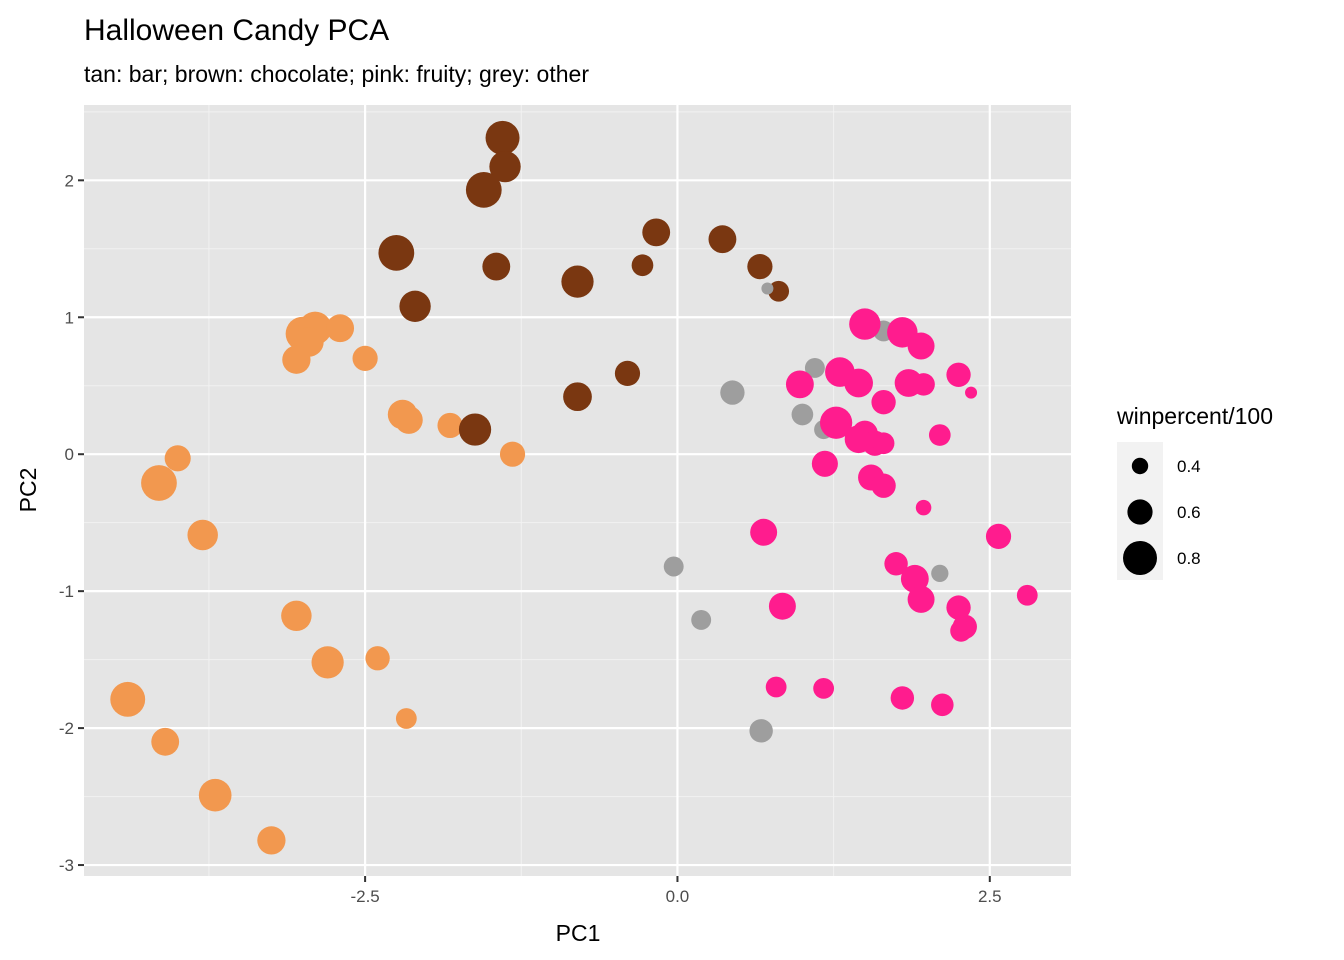  I want to click on size-legend: winpercent/100 0.4 0.6 0.8, so click(1194, 491).